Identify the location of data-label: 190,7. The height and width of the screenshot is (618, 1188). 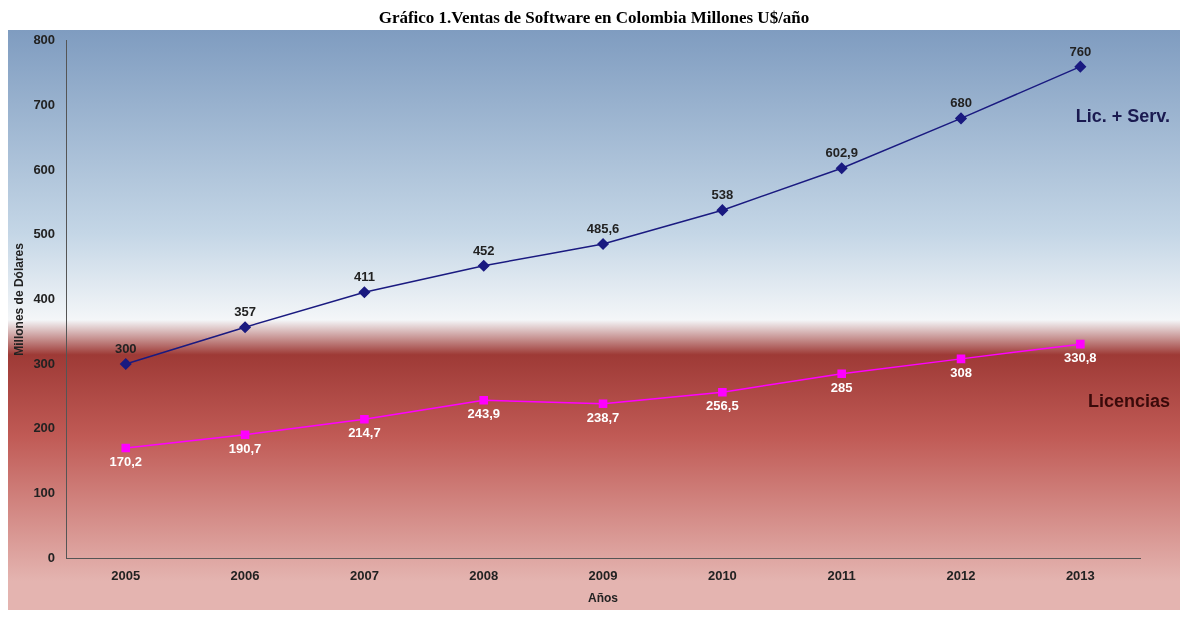
(245, 448).